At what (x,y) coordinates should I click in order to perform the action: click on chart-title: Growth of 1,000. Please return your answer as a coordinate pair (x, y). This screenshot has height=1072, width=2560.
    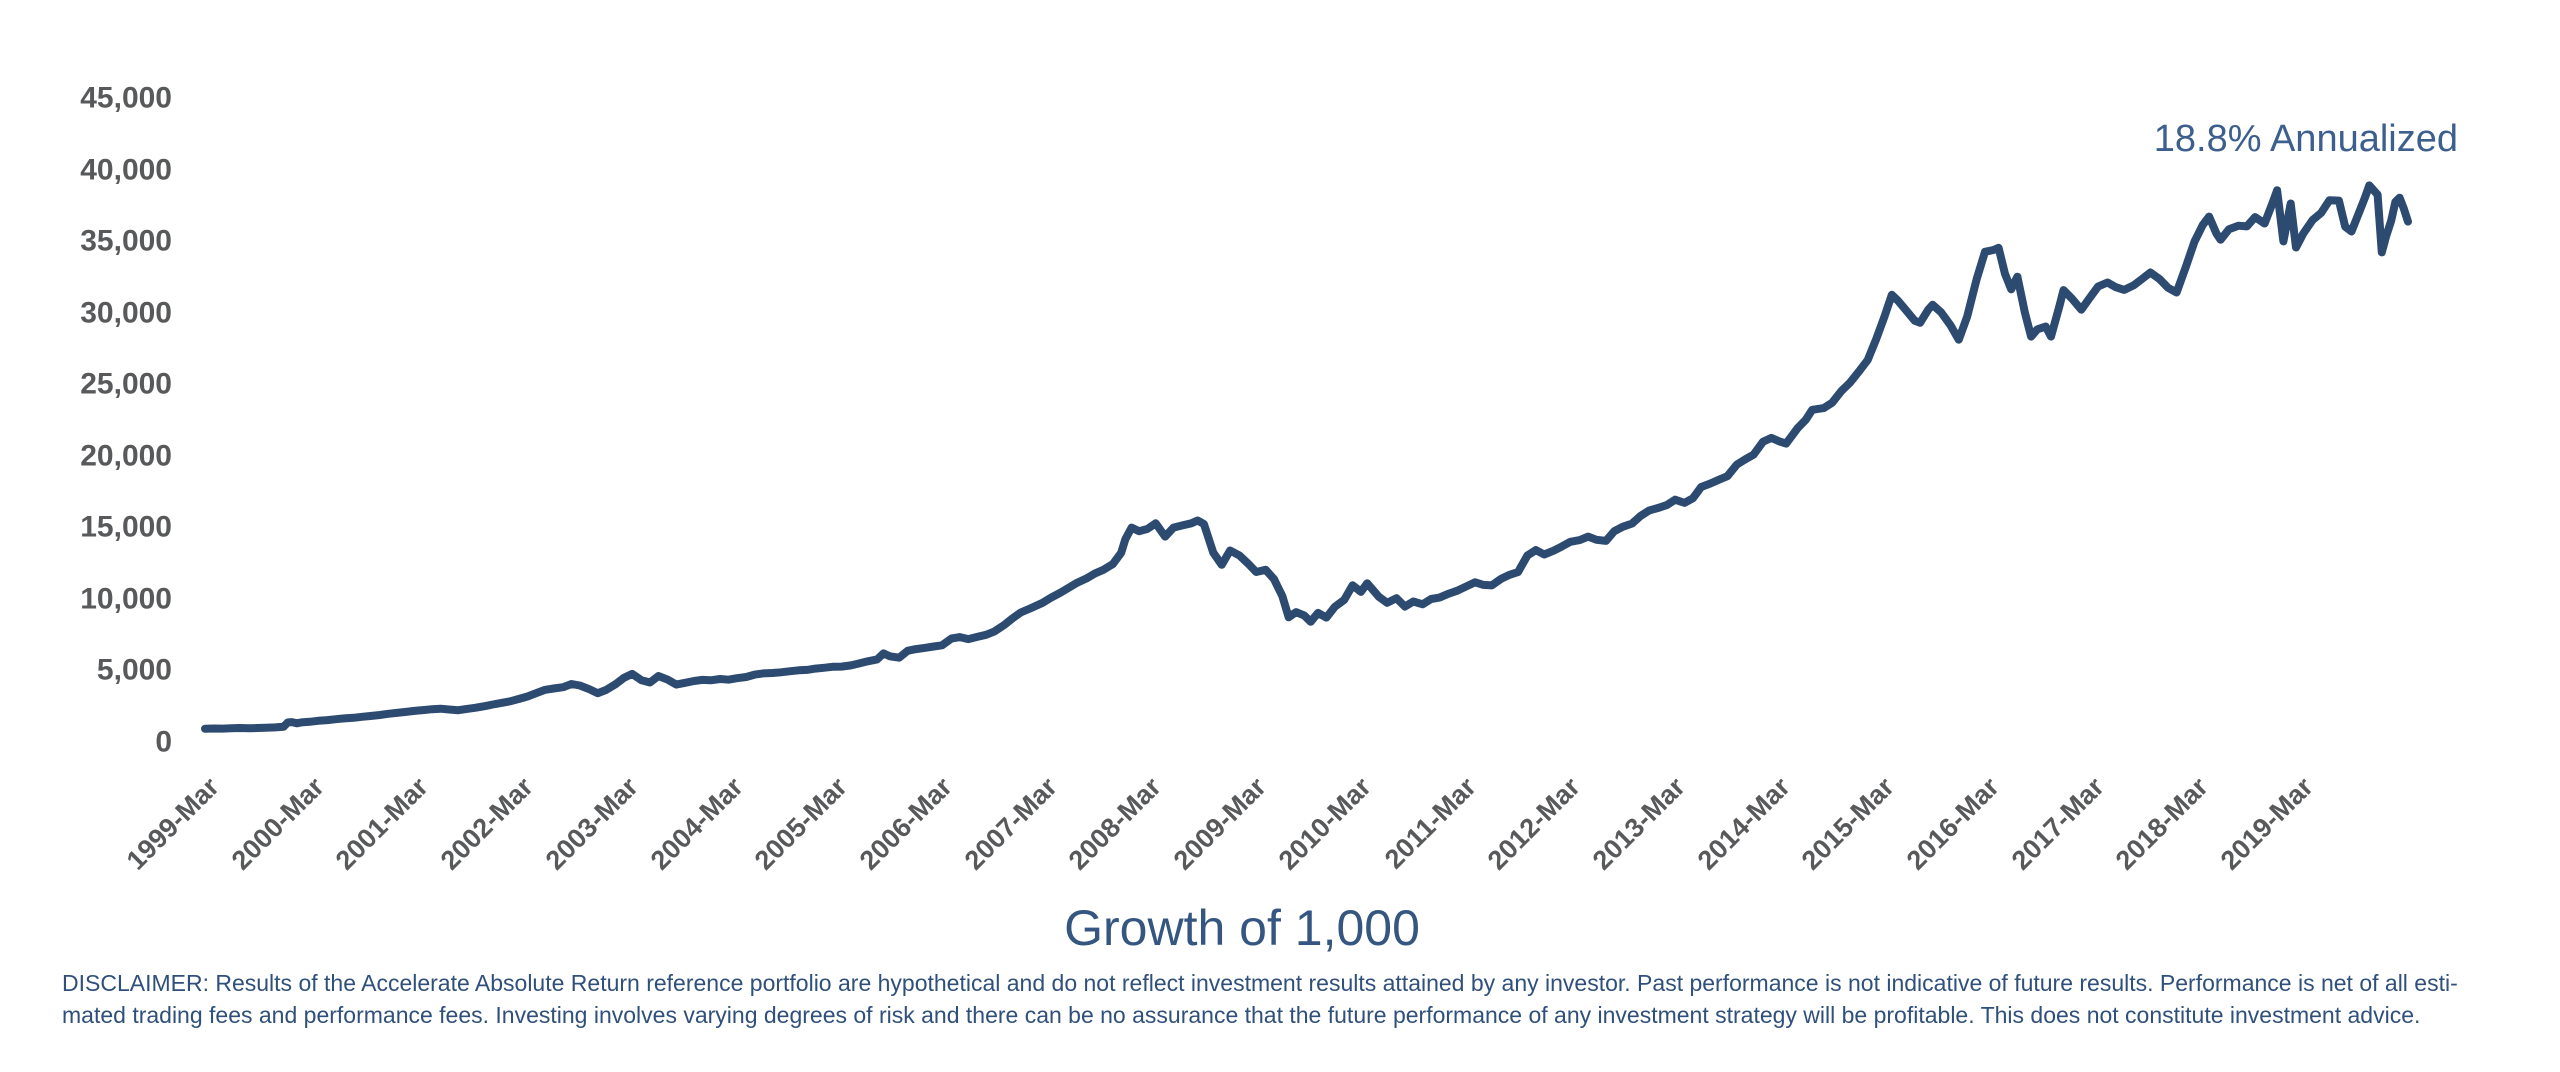
    Looking at the image, I should click on (1242, 928).